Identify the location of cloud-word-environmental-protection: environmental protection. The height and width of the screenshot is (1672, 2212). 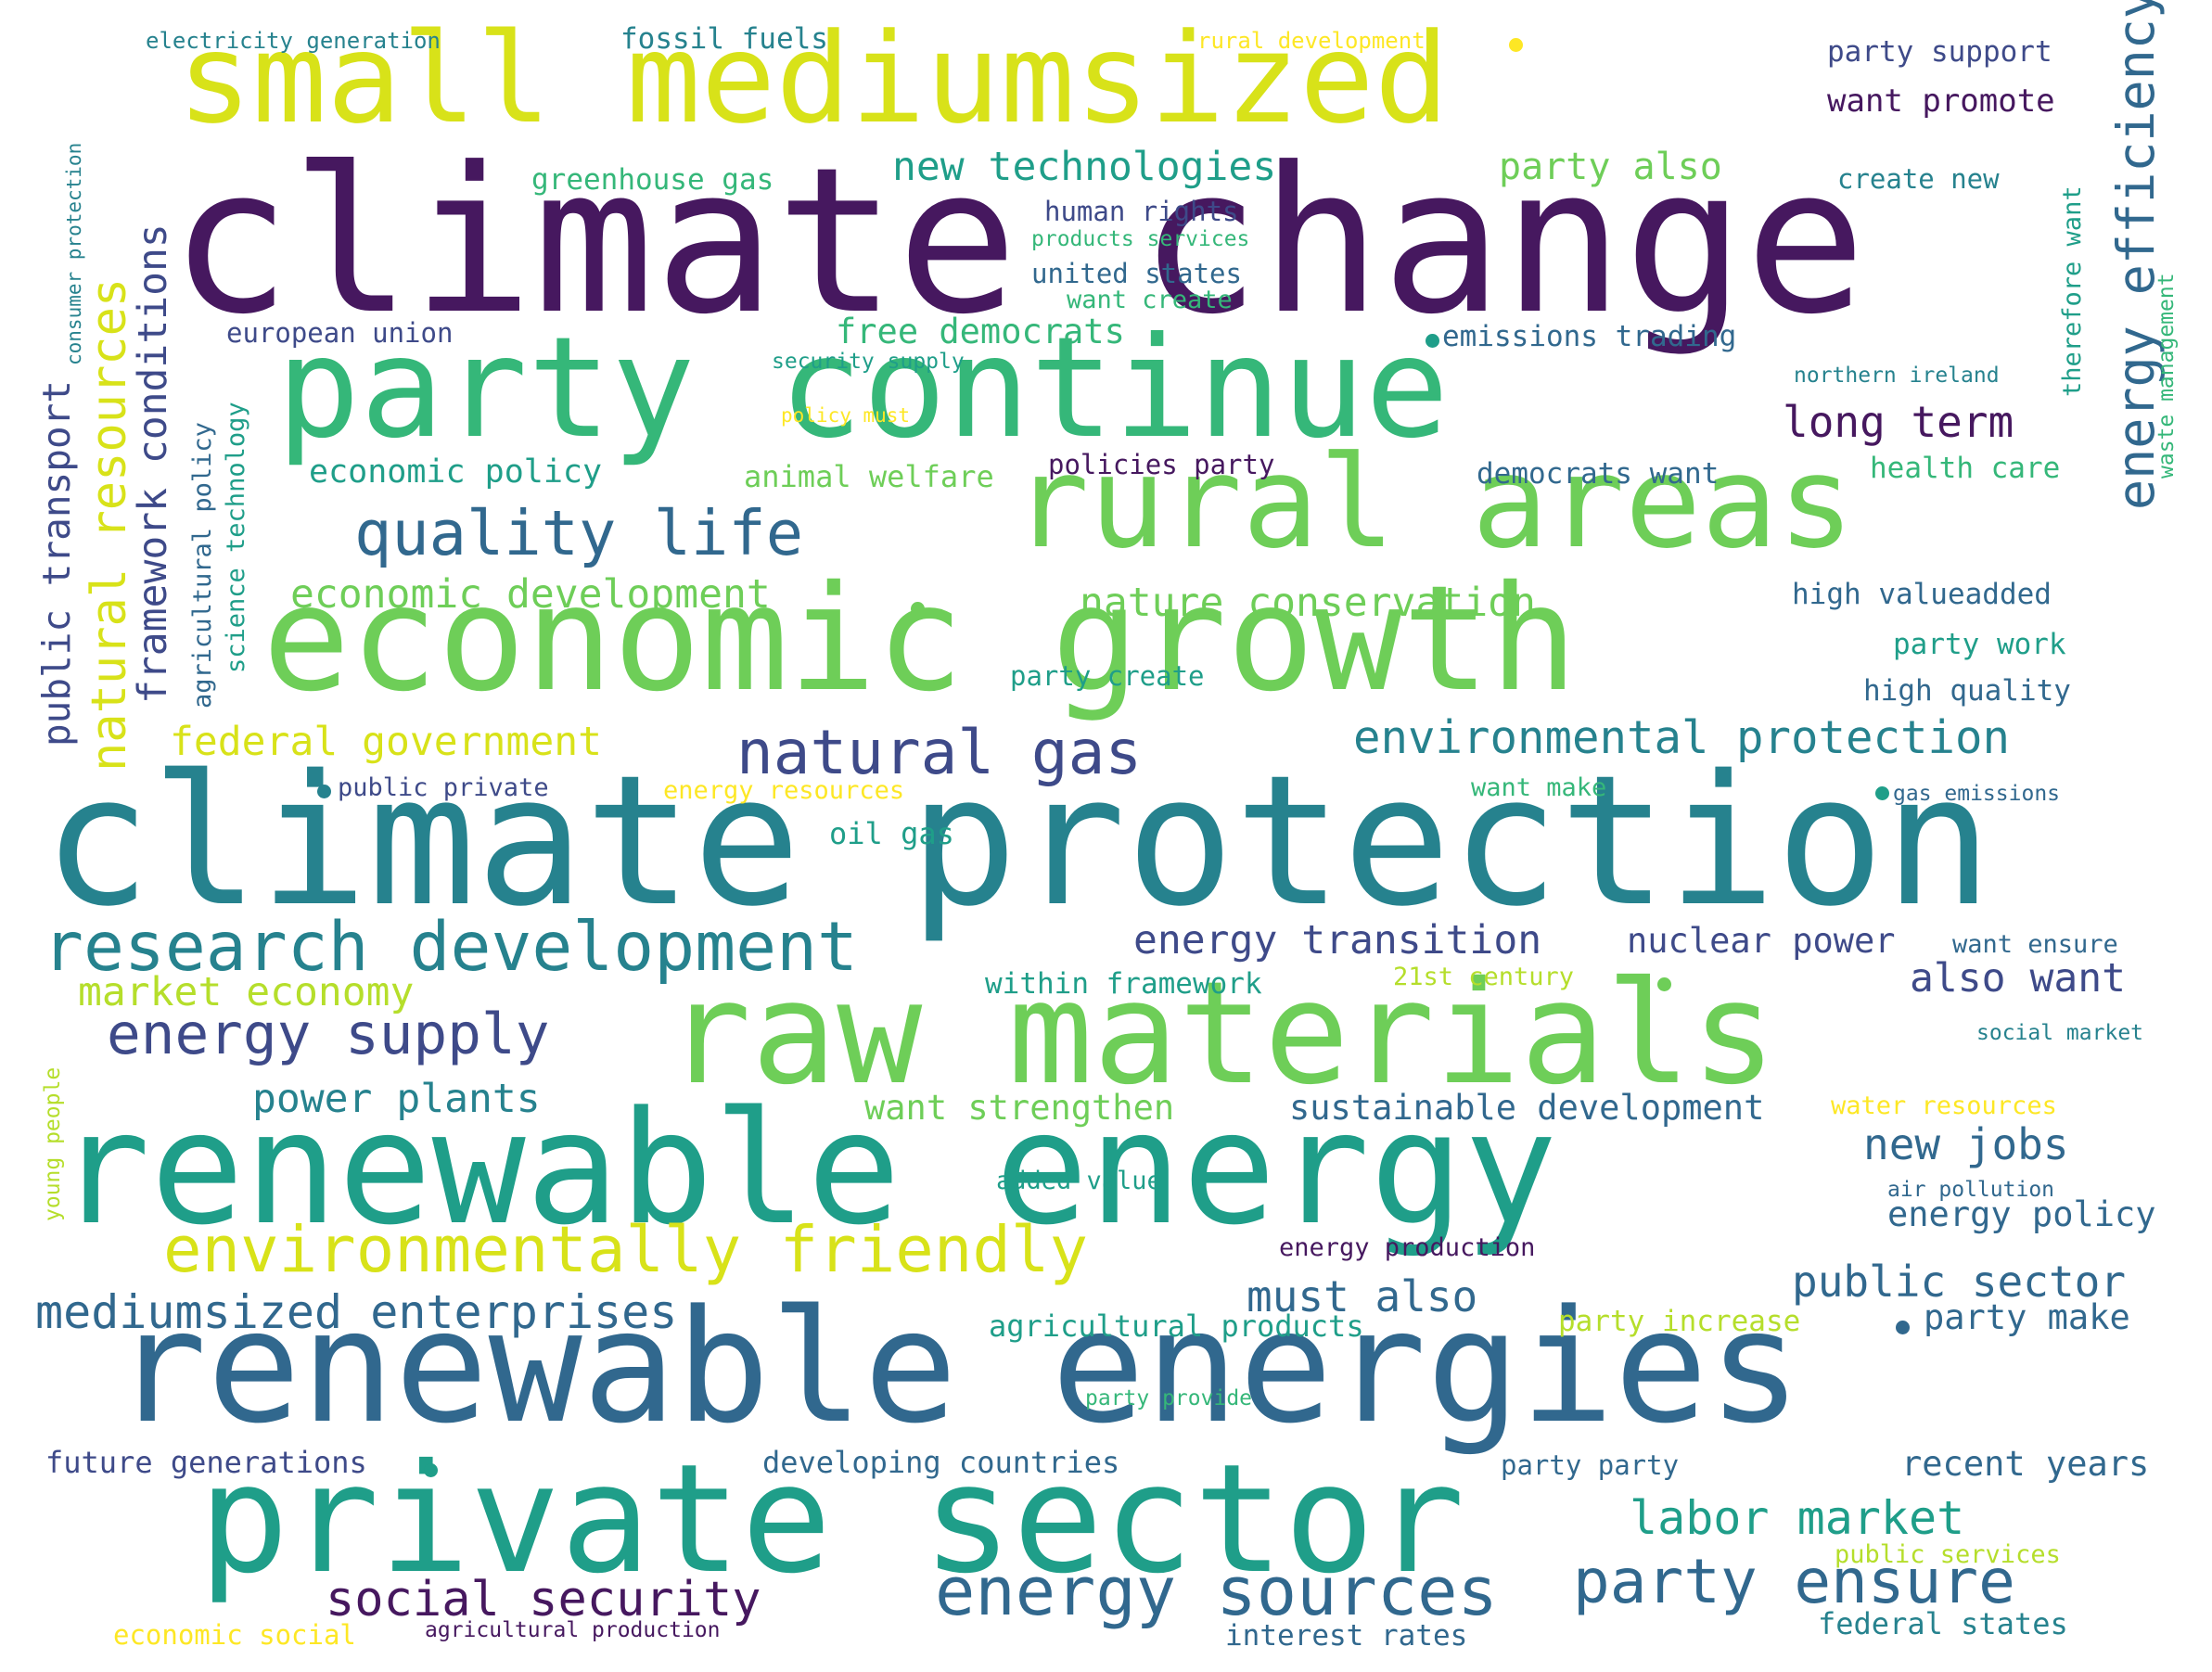
(1682, 737).